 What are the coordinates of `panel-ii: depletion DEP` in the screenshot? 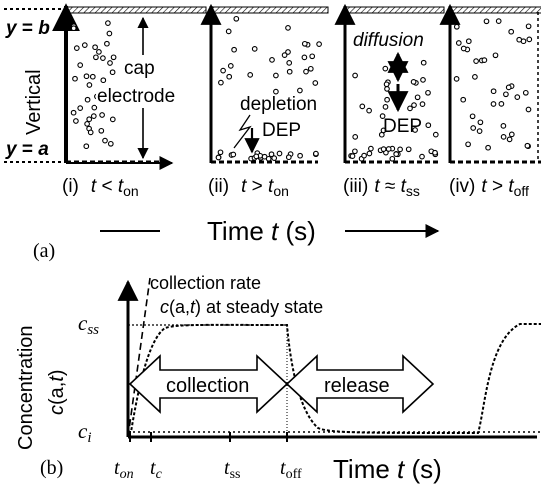 It's located at (264, 83).